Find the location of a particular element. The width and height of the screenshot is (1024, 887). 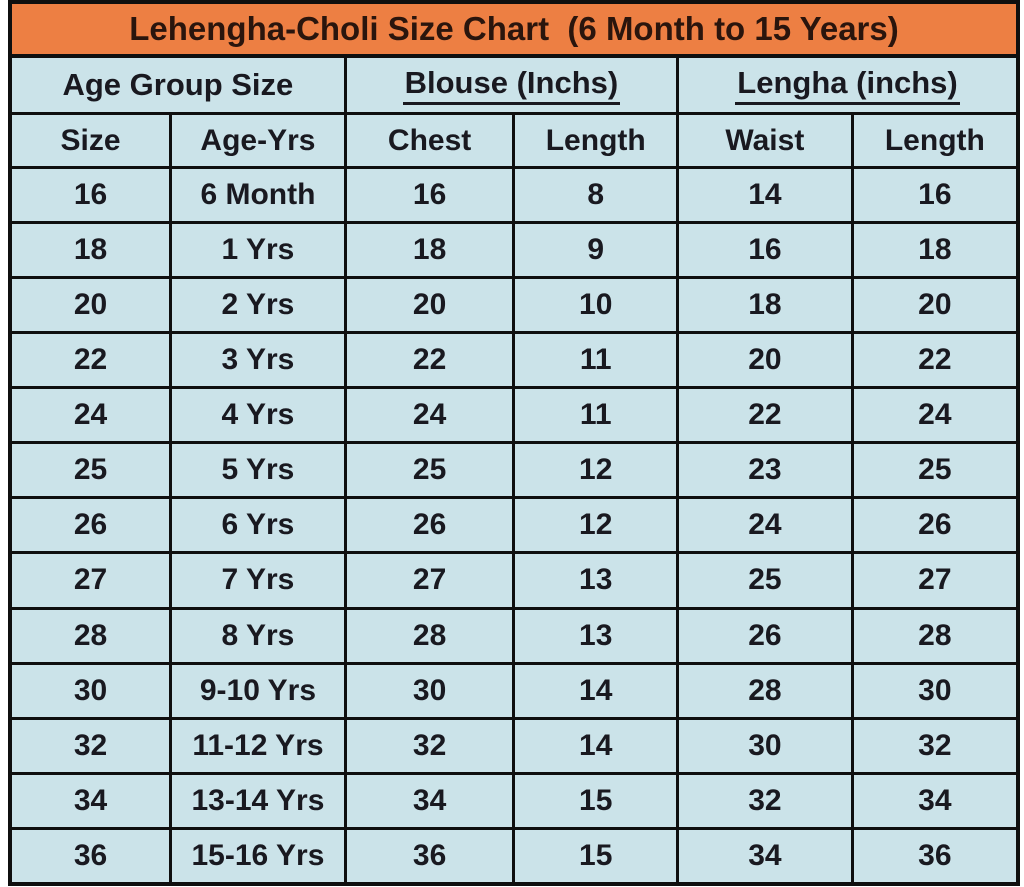

table-cell: 11-12 Yrs is located at coordinates (258, 745).